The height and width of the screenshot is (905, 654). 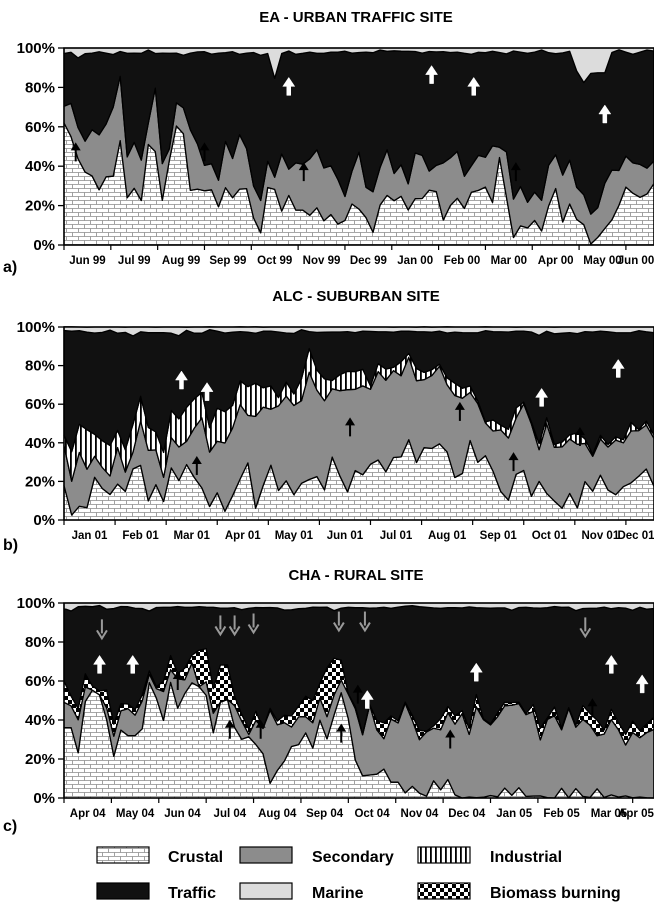 I want to click on legend-label-secondary: Secondary, so click(x=353, y=857).